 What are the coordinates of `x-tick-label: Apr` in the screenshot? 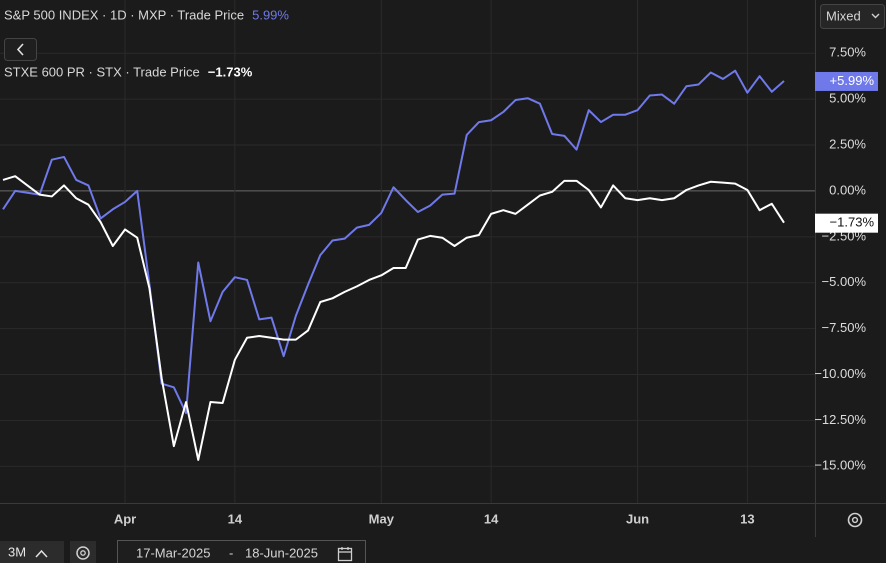 It's located at (125, 518).